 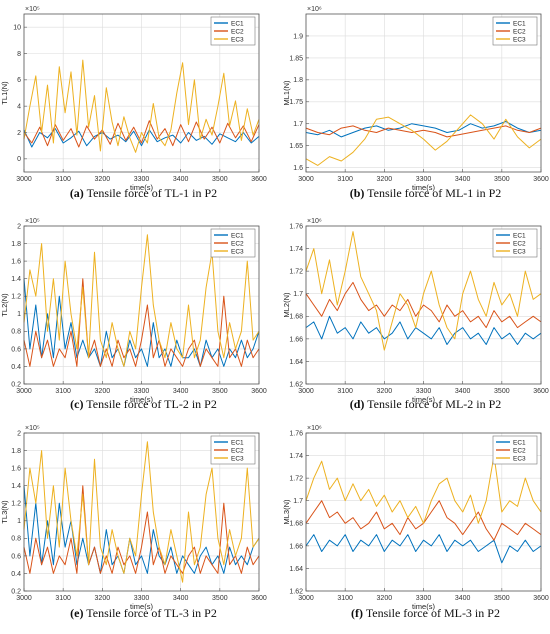 I want to click on y-tick-label: 1.85, so click(x=296, y=58).